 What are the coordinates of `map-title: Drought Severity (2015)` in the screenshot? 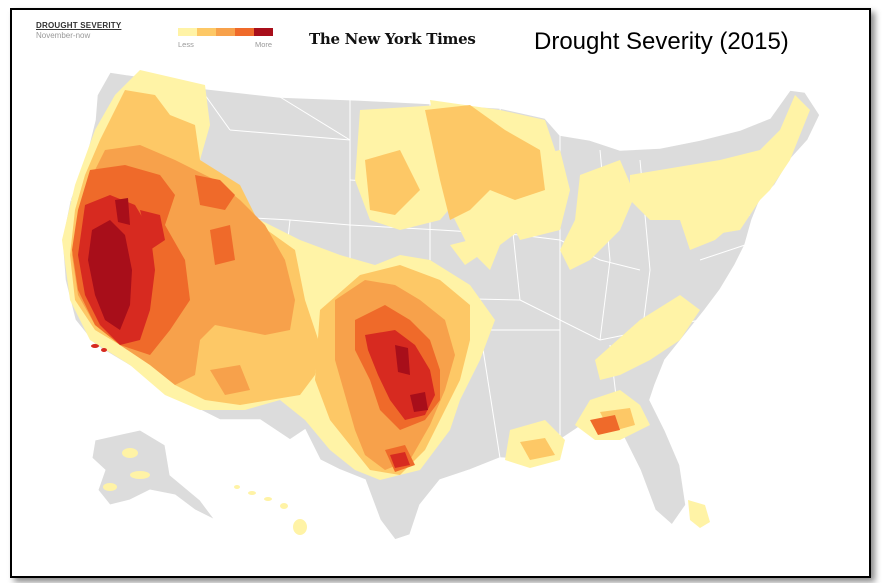 It's located at (661, 41).